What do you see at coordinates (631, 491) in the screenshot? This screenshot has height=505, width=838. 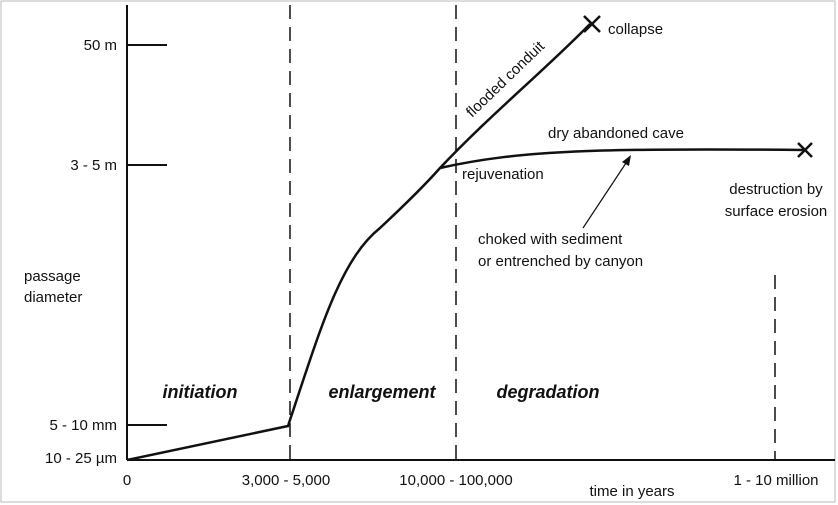 I see `x-title: time in years` at bounding box center [631, 491].